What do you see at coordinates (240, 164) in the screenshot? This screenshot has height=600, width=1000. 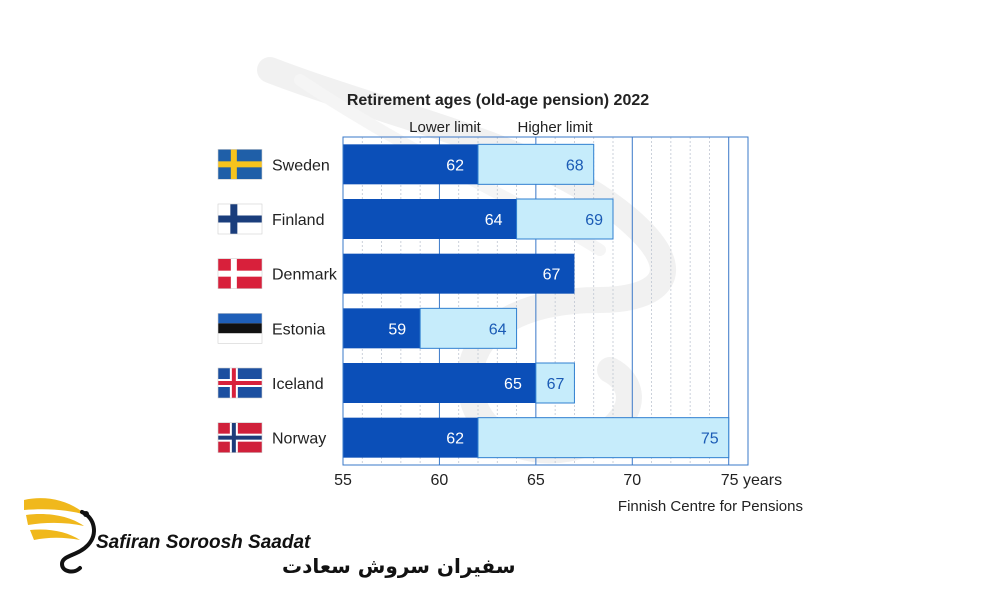 I see `flag-sweden-icon` at bounding box center [240, 164].